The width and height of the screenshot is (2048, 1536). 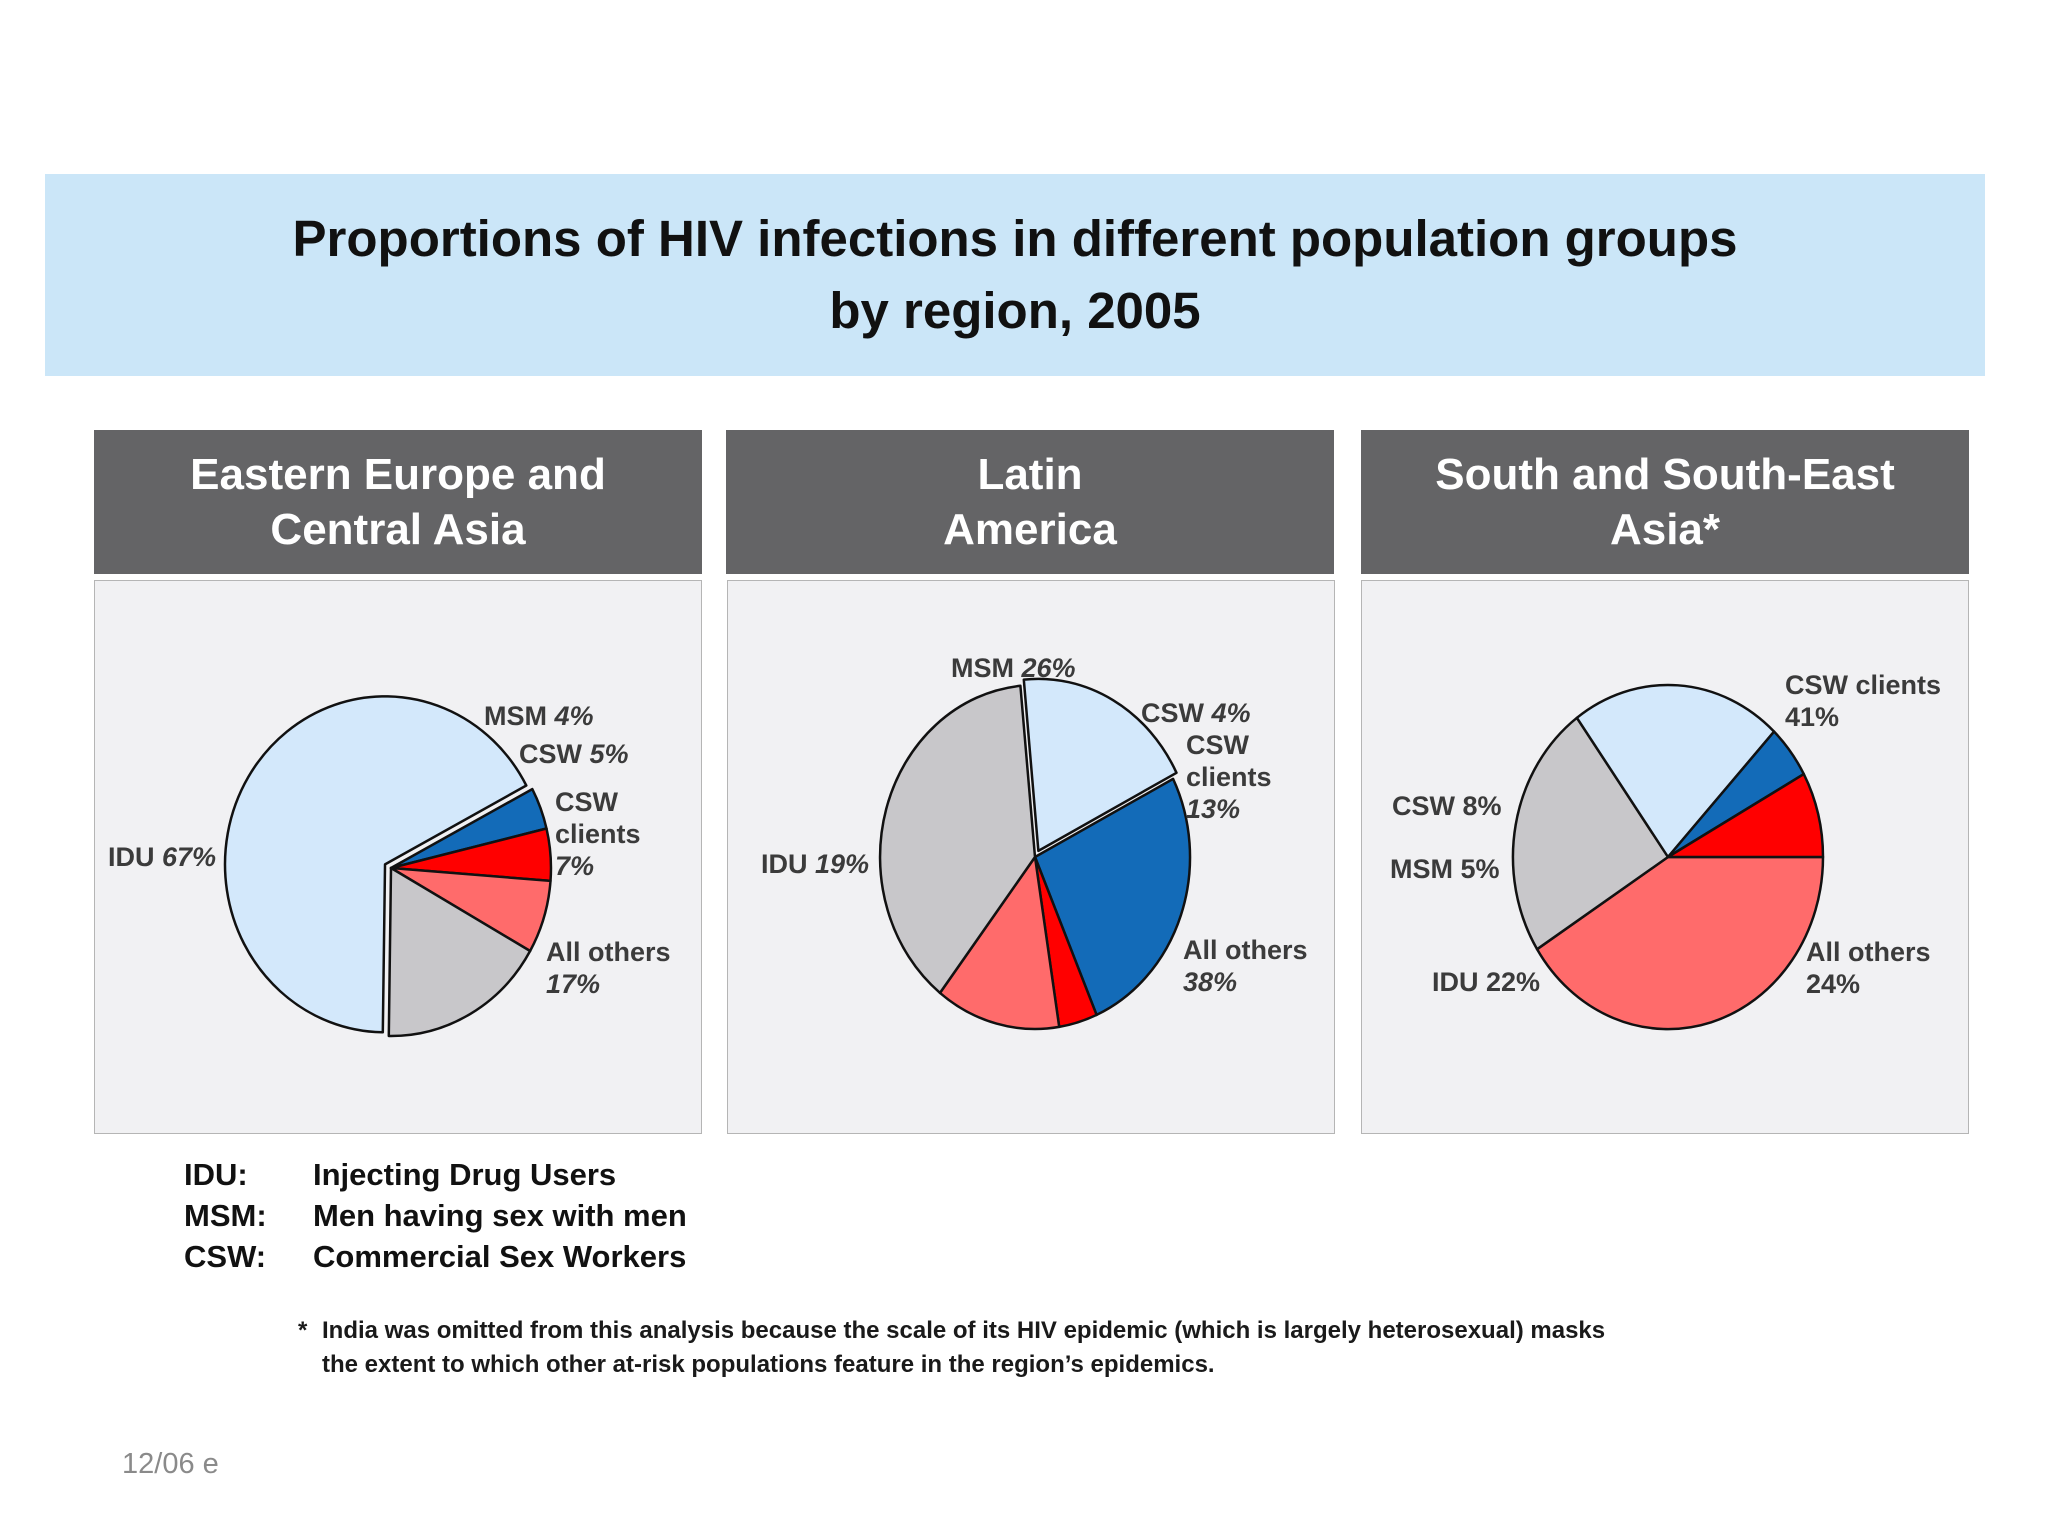 I want to click on slice-label-csw-clients: CSW clients 7%, so click(x=598, y=834).